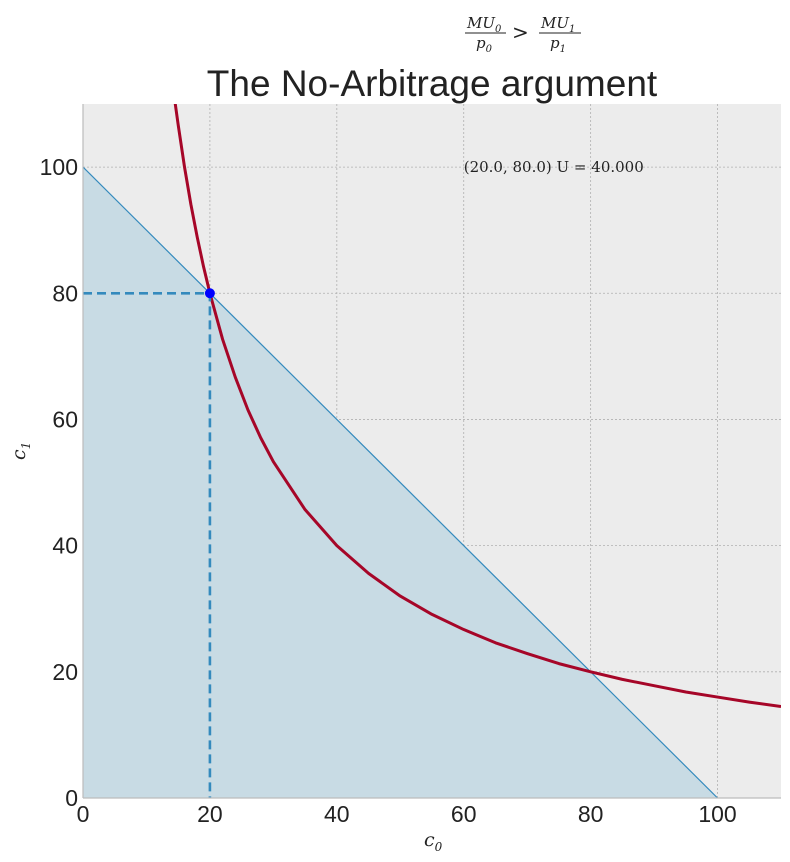  Describe the element at coordinates (717, 814) in the screenshot. I see `x-tick-label: 100` at that location.